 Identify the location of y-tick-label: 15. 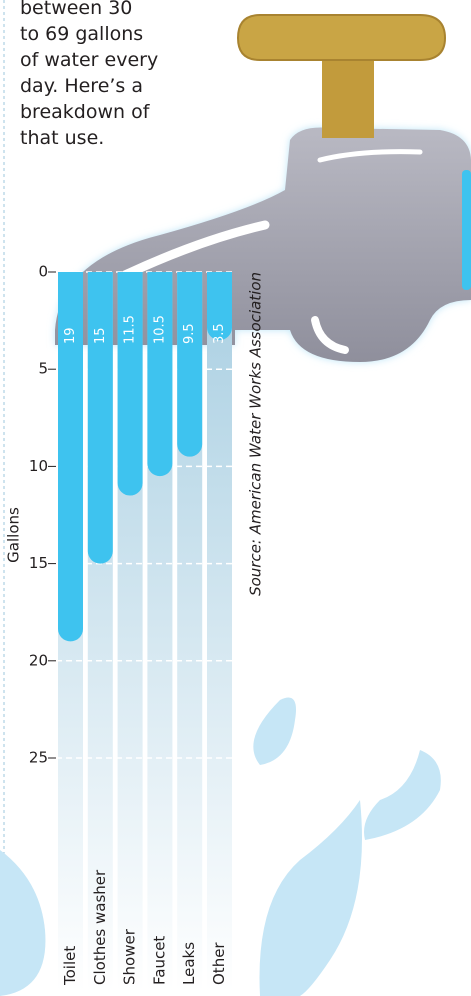
(38, 563).